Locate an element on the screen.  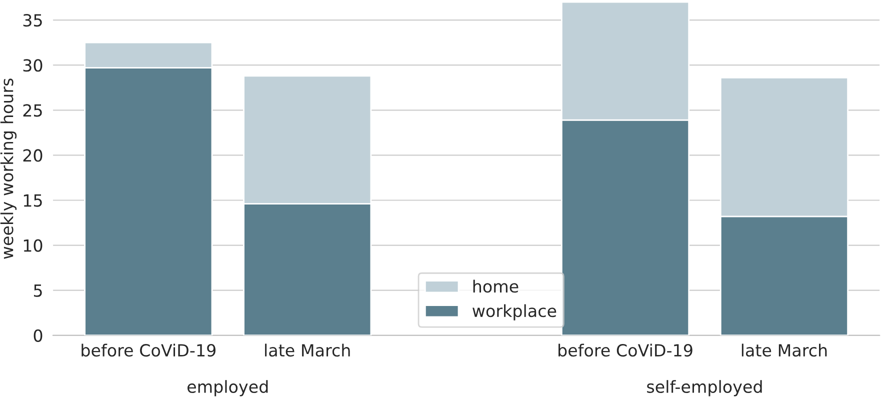
text: self-employed is located at coordinates (704, 388).